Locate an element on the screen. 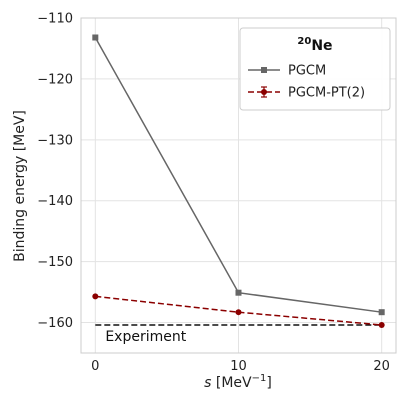 This screenshot has height=415, width=415. x-ticks: 0 10 20 is located at coordinates (240, 366).